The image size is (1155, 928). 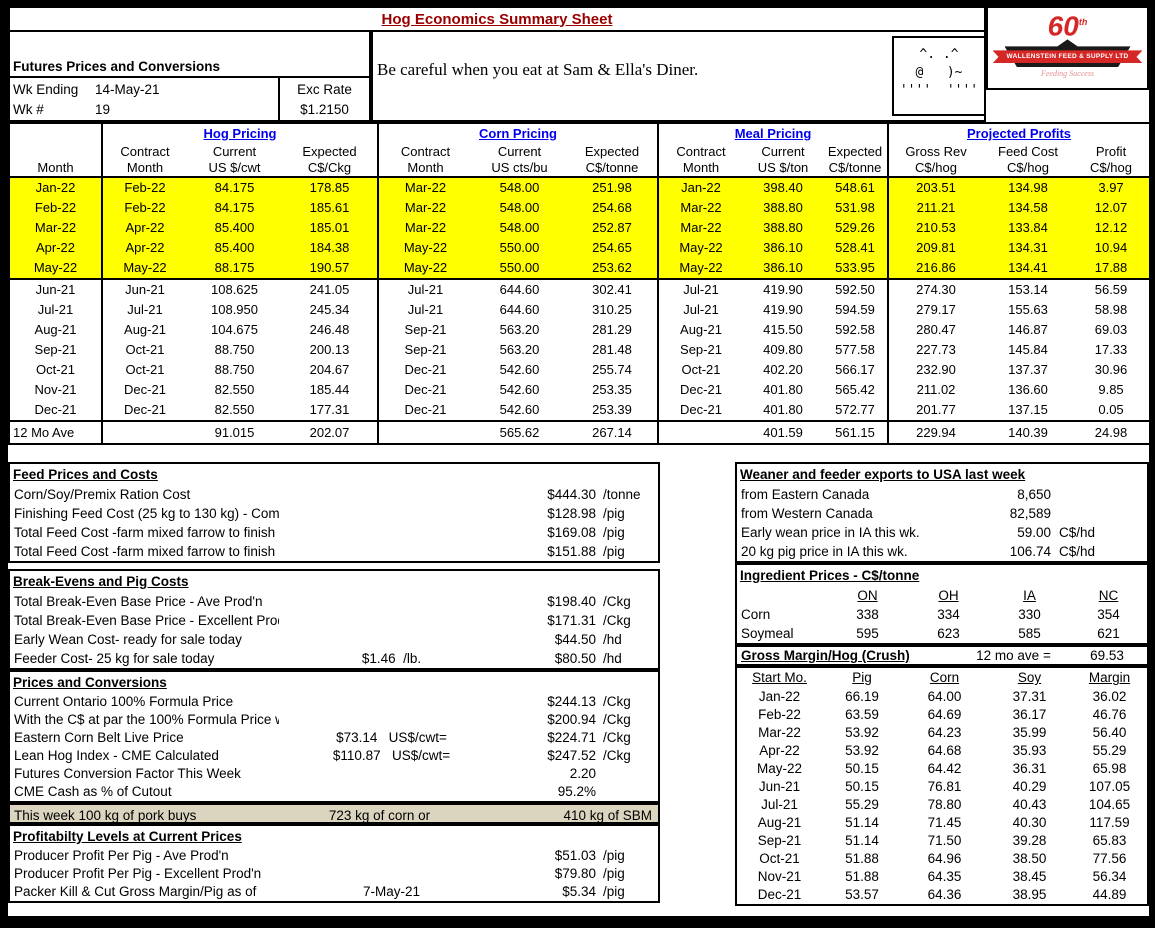 What do you see at coordinates (943, 822) in the screenshot?
I see `crush-row: Aug-21 51.14 71.45 40.30 117.59` at bounding box center [943, 822].